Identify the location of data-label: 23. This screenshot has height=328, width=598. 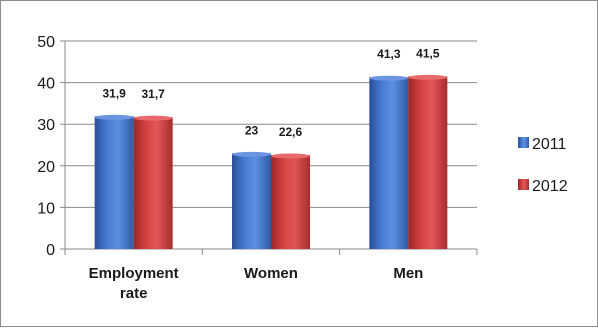
(252, 130).